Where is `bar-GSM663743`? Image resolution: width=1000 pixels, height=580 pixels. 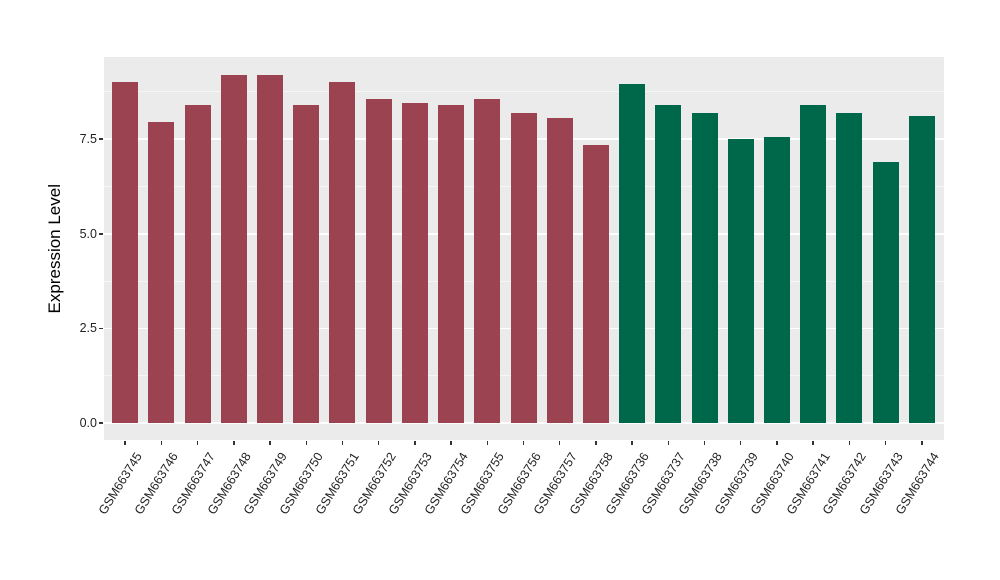
bar-GSM663743 is located at coordinates (885, 292).